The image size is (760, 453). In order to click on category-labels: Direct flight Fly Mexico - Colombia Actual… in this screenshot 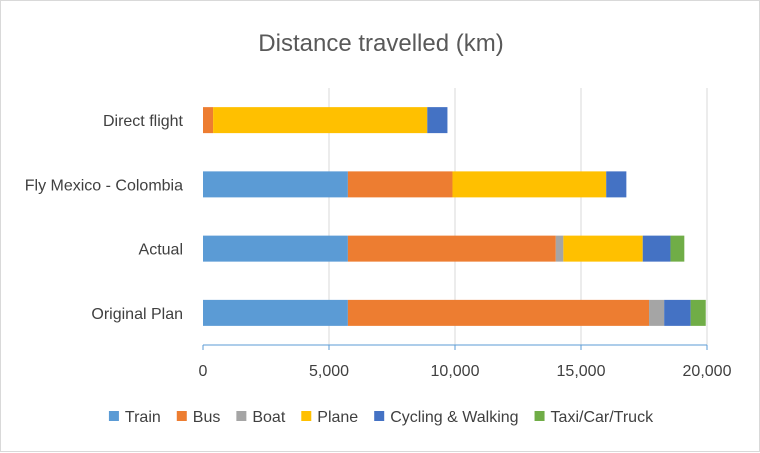, I will do `click(104, 218)`.